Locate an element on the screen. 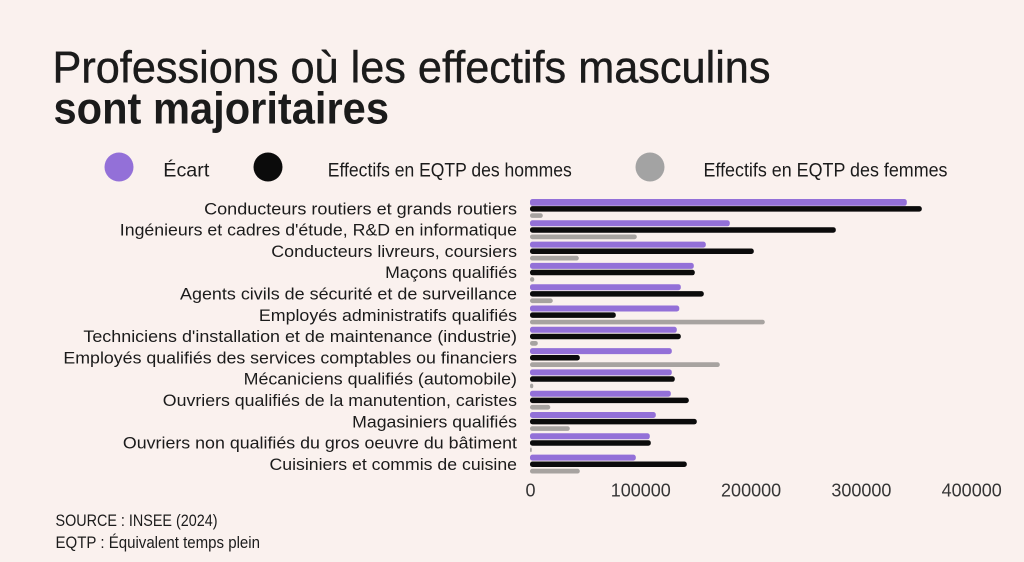 This screenshot has width=1024, height=562. svg-text: Maçons qualifiés is located at coordinates (451, 272).